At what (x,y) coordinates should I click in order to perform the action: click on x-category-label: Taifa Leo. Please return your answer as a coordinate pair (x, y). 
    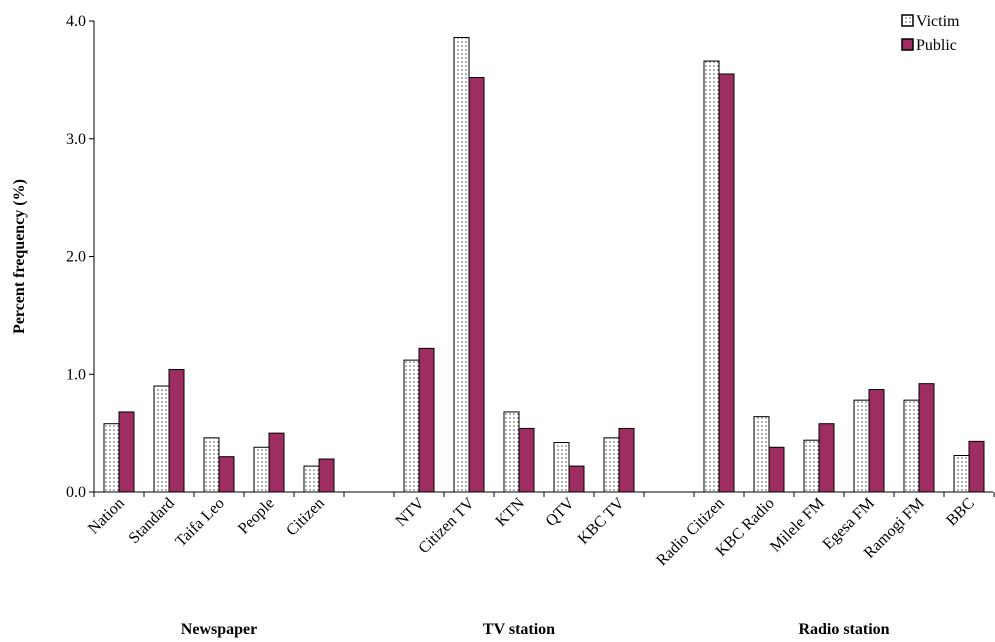
    Looking at the image, I should click on (200, 523).